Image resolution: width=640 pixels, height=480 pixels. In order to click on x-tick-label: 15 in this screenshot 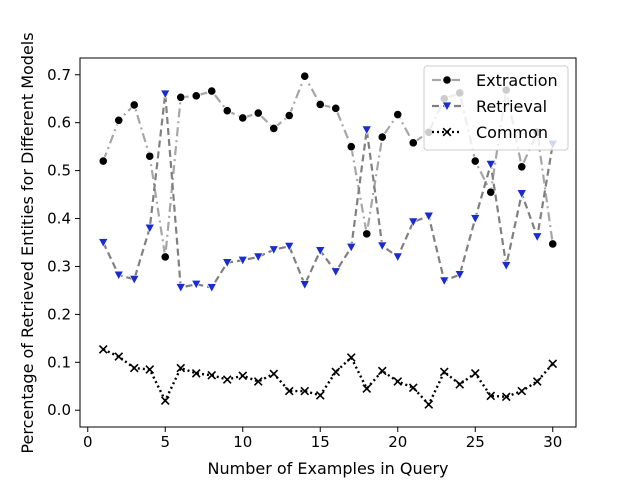, I will do `click(320, 442)`.